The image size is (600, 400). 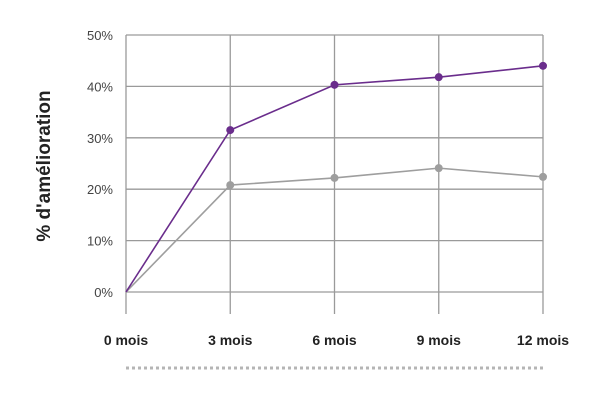 What do you see at coordinates (100, 164) in the screenshot?
I see `y-axis-ticks: 0% 10% 20% 30% 40% 50%` at bounding box center [100, 164].